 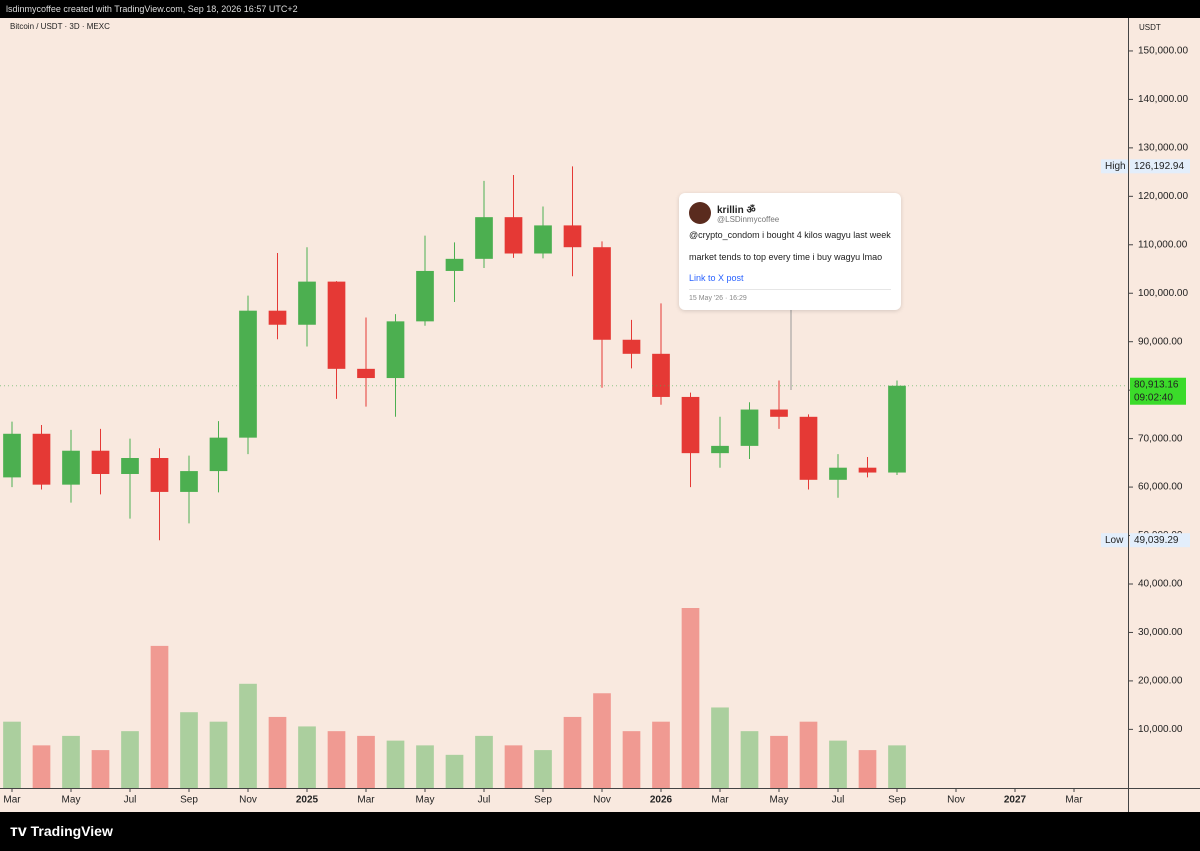 I want to click on countdown: 09:02:40, so click(x=1153, y=397).